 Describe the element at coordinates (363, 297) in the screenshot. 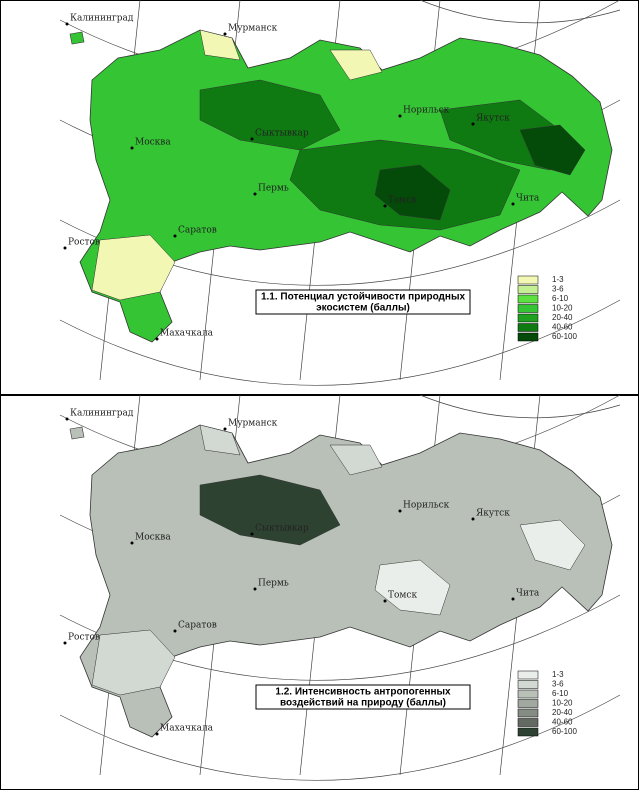

I see `map-title: 1.1. Потенциал устойчивости природных` at that location.